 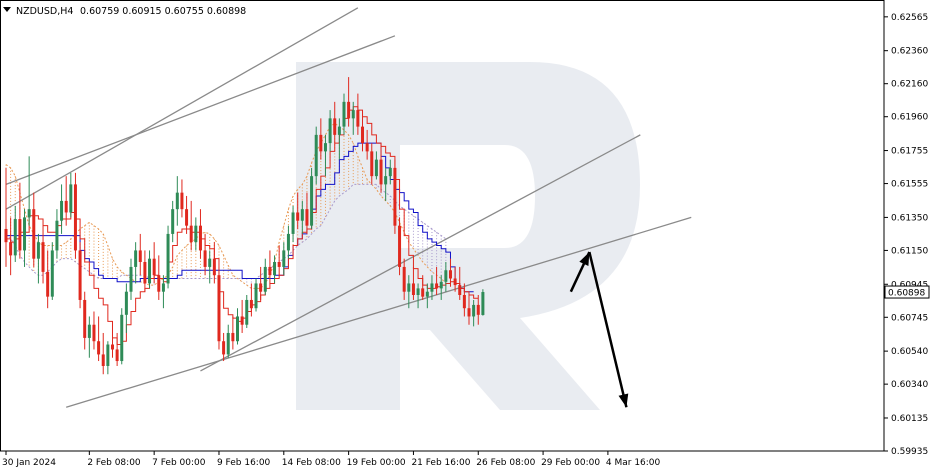 I want to click on time-tick-label: 21 Feb 16:00, so click(x=440, y=463).